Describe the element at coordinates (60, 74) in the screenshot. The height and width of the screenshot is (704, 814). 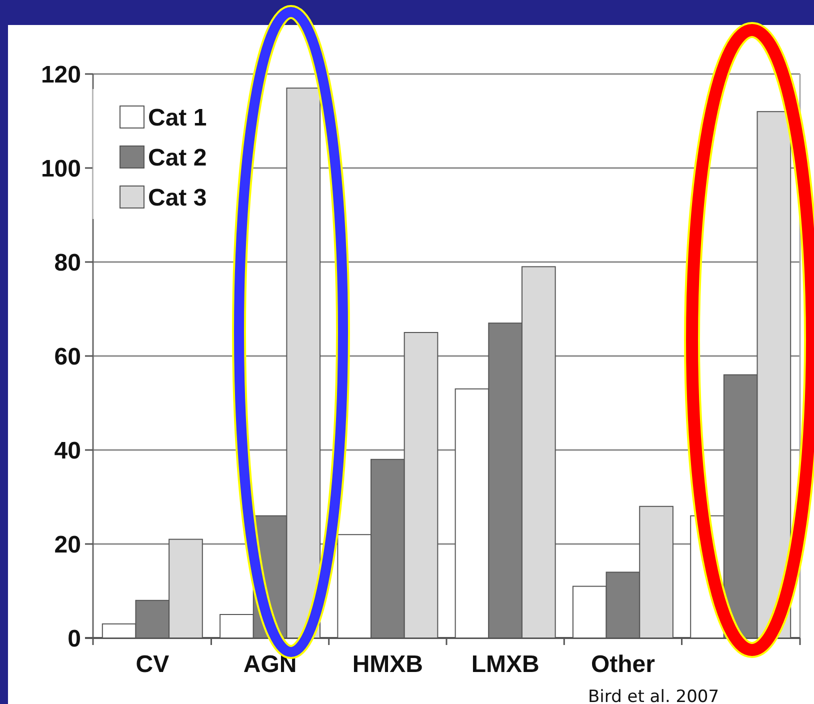
I see `y-tick-label: 120` at that location.